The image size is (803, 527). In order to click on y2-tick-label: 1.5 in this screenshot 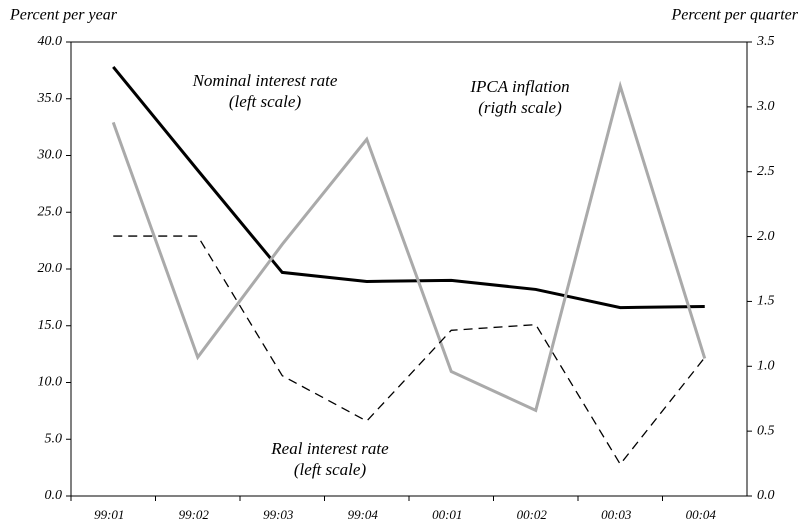, I will do `click(766, 301)`.